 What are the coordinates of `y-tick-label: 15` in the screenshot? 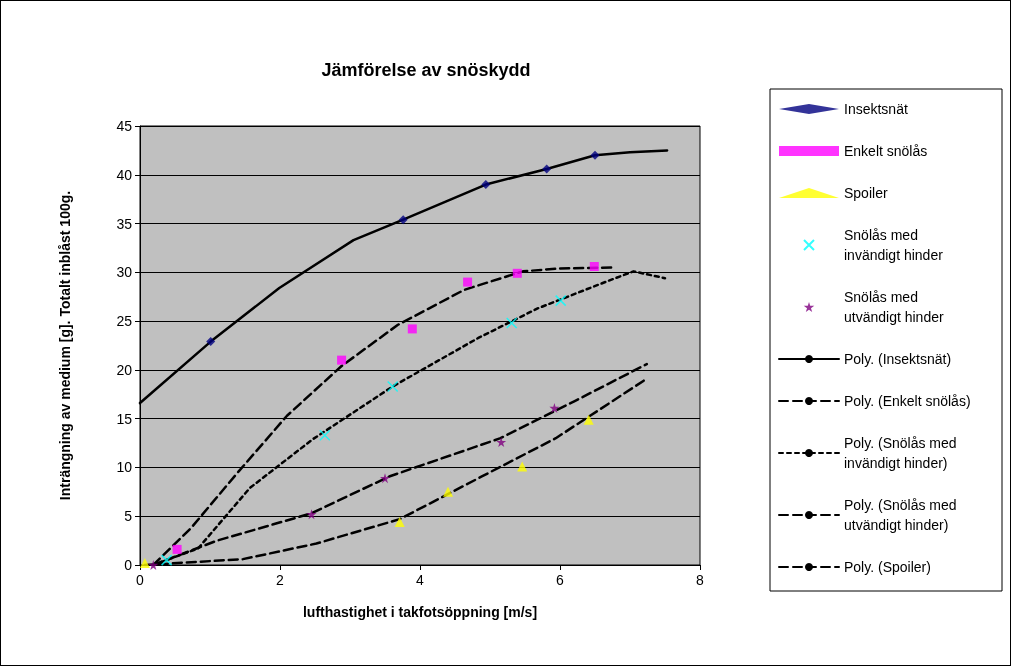 It's located at (124, 418).